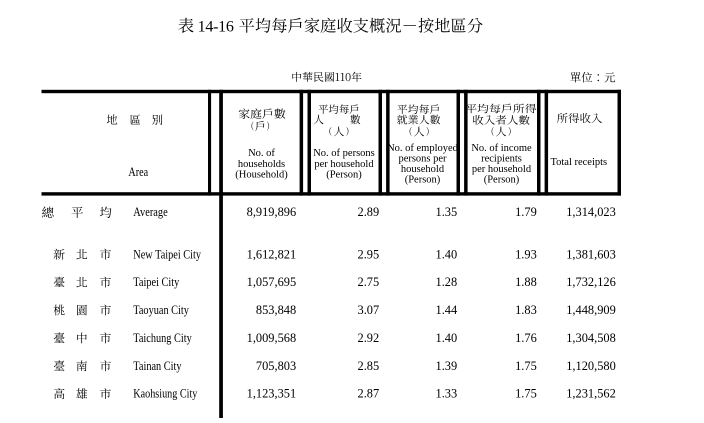 Image resolution: width=704 pixels, height=423 pixels. Describe the element at coordinates (276, 310) in the screenshot. I see `svg-text: 853,848` at that location.